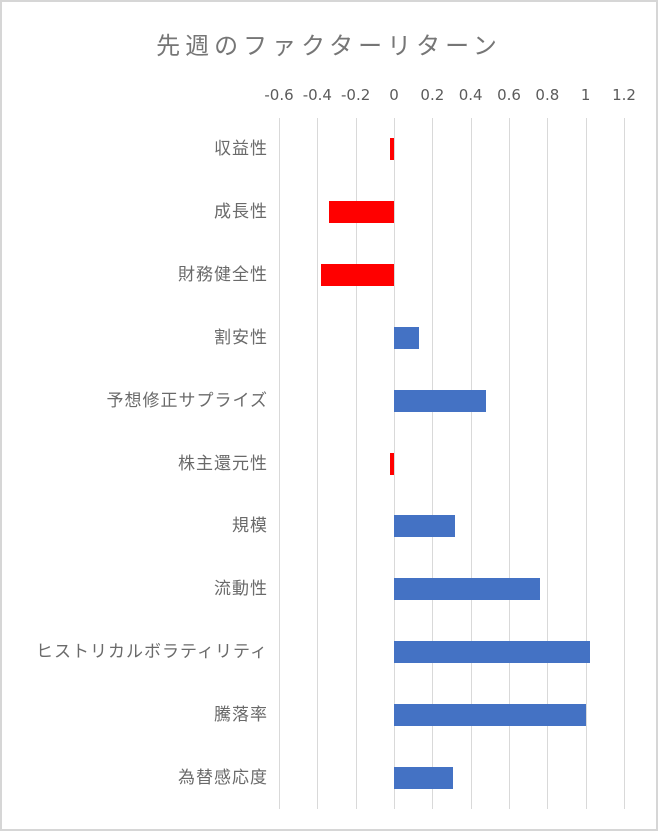 This screenshot has width=658, height=831. I want to click on x-axis-tick-label: 0.6, so click(509, 95).